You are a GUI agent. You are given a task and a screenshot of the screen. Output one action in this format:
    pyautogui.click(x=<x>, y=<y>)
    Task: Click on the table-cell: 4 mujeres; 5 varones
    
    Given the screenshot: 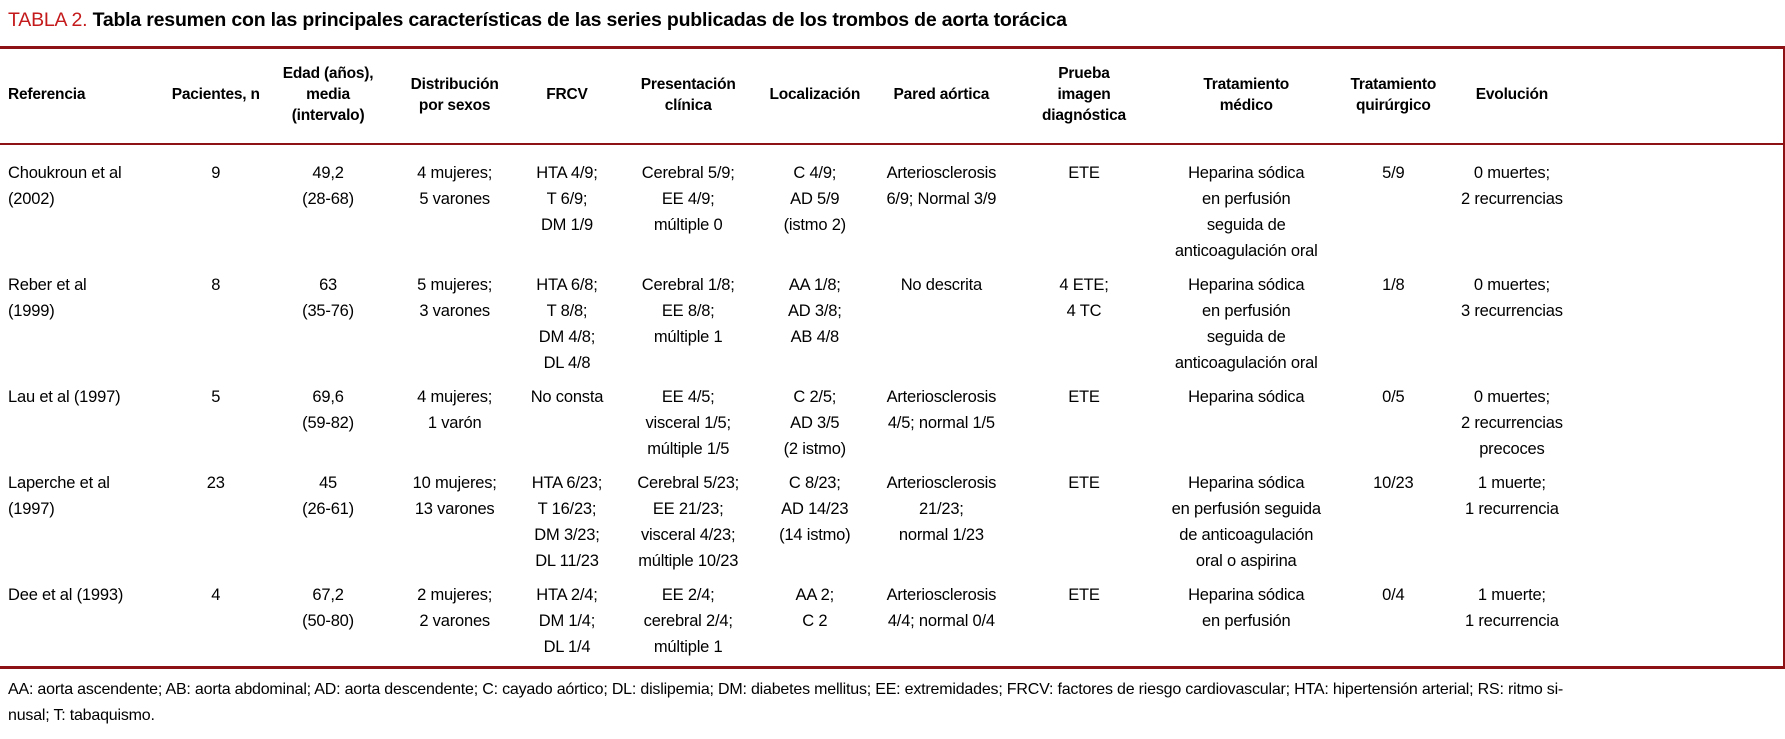 What is the action you would take?
    pyautogui.click(x=455, y=186)
    